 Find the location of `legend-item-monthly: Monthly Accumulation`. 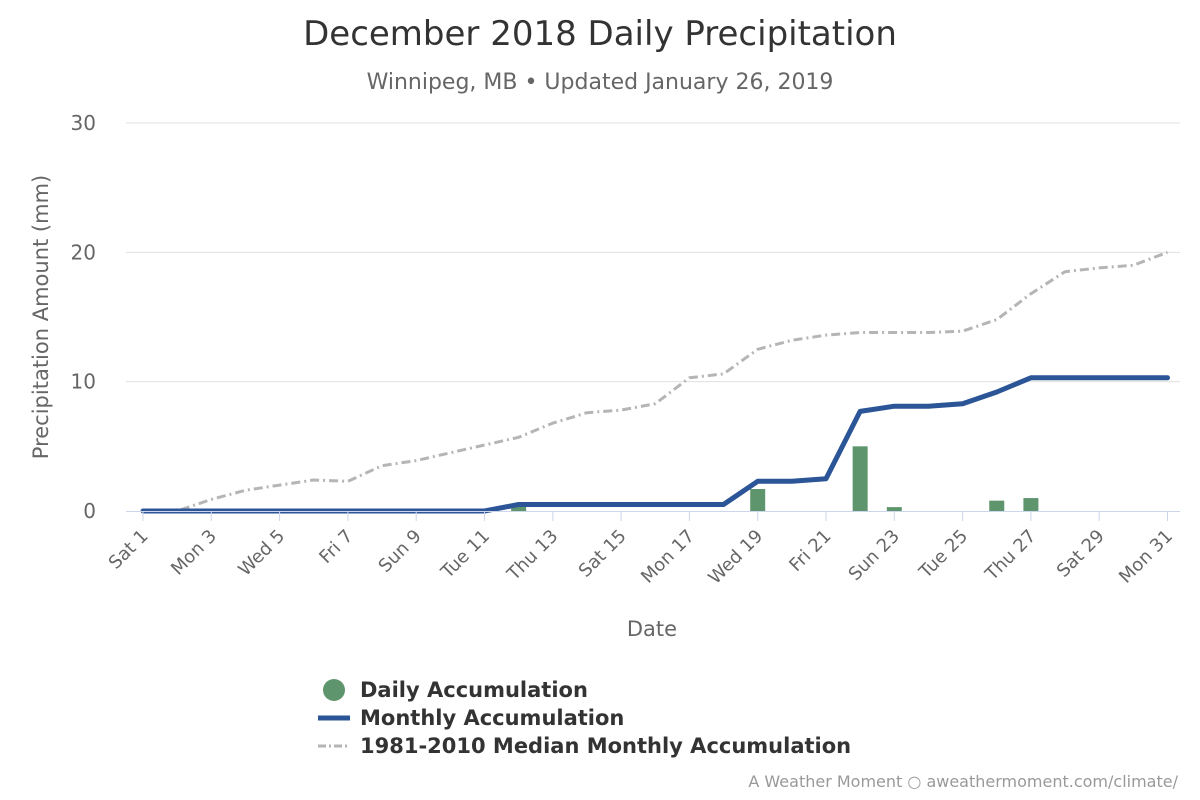

legend-item-monthly: Monthly Accumulation is located at coordinates (584, 718).